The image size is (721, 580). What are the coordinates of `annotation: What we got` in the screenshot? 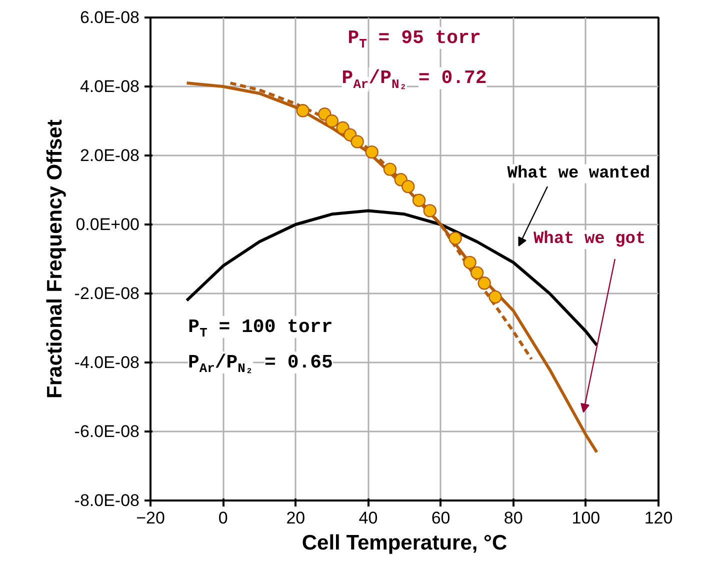 It's located at (589, 240).